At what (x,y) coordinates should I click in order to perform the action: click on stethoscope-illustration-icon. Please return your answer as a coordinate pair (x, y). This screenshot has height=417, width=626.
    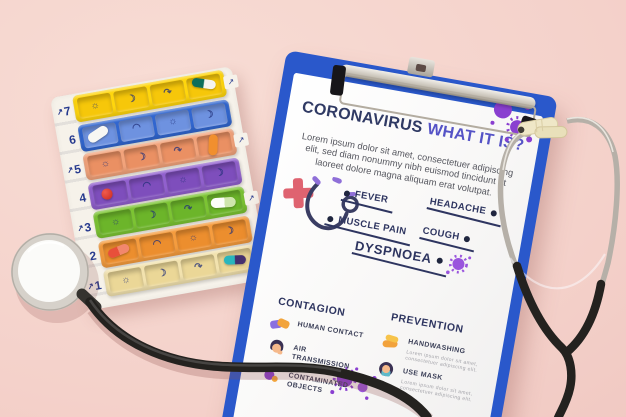
    Looking at the image, I should click on (332, 203).